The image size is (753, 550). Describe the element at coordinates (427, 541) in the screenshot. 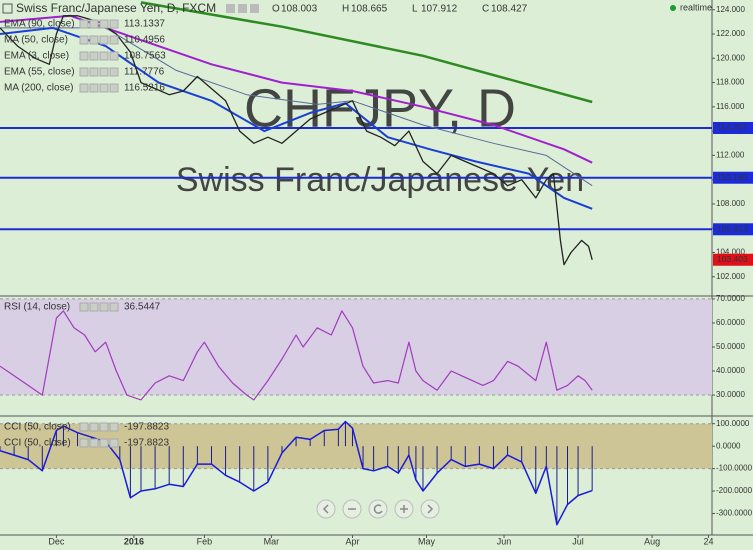

I see `x-tick-label: May` at that location.